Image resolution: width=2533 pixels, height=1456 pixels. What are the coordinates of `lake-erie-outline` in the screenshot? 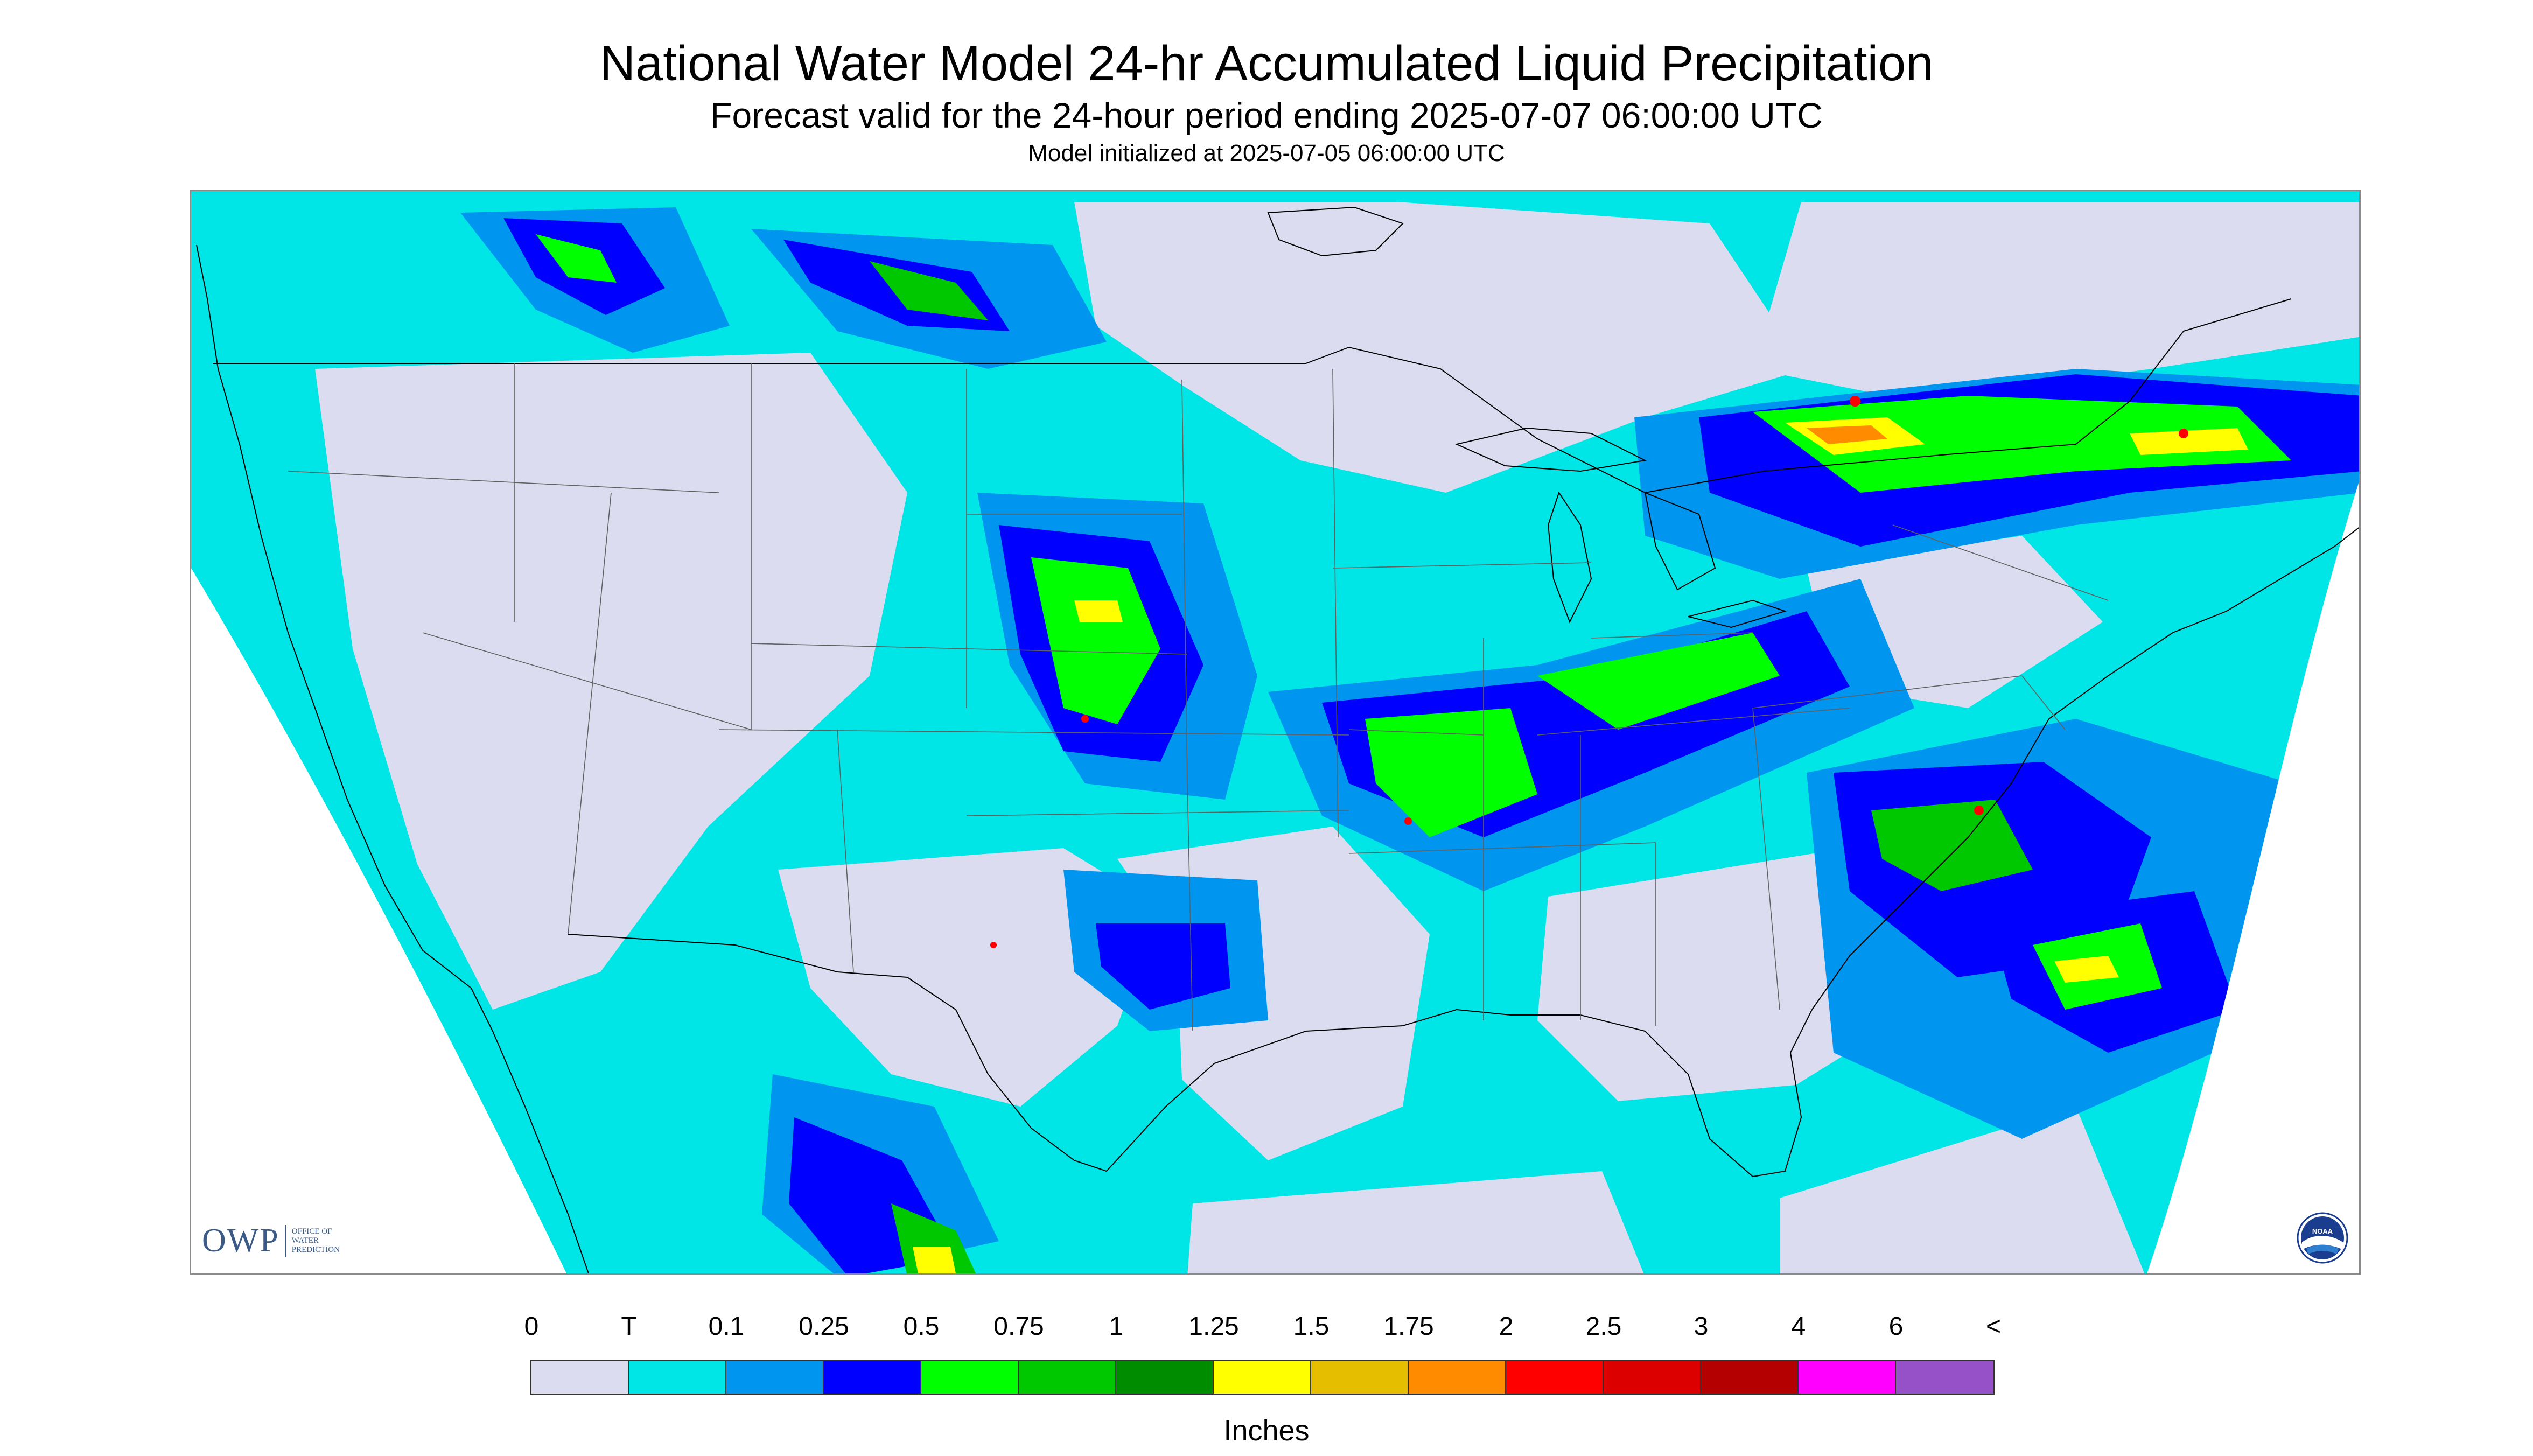 It's located at (1738, 613).